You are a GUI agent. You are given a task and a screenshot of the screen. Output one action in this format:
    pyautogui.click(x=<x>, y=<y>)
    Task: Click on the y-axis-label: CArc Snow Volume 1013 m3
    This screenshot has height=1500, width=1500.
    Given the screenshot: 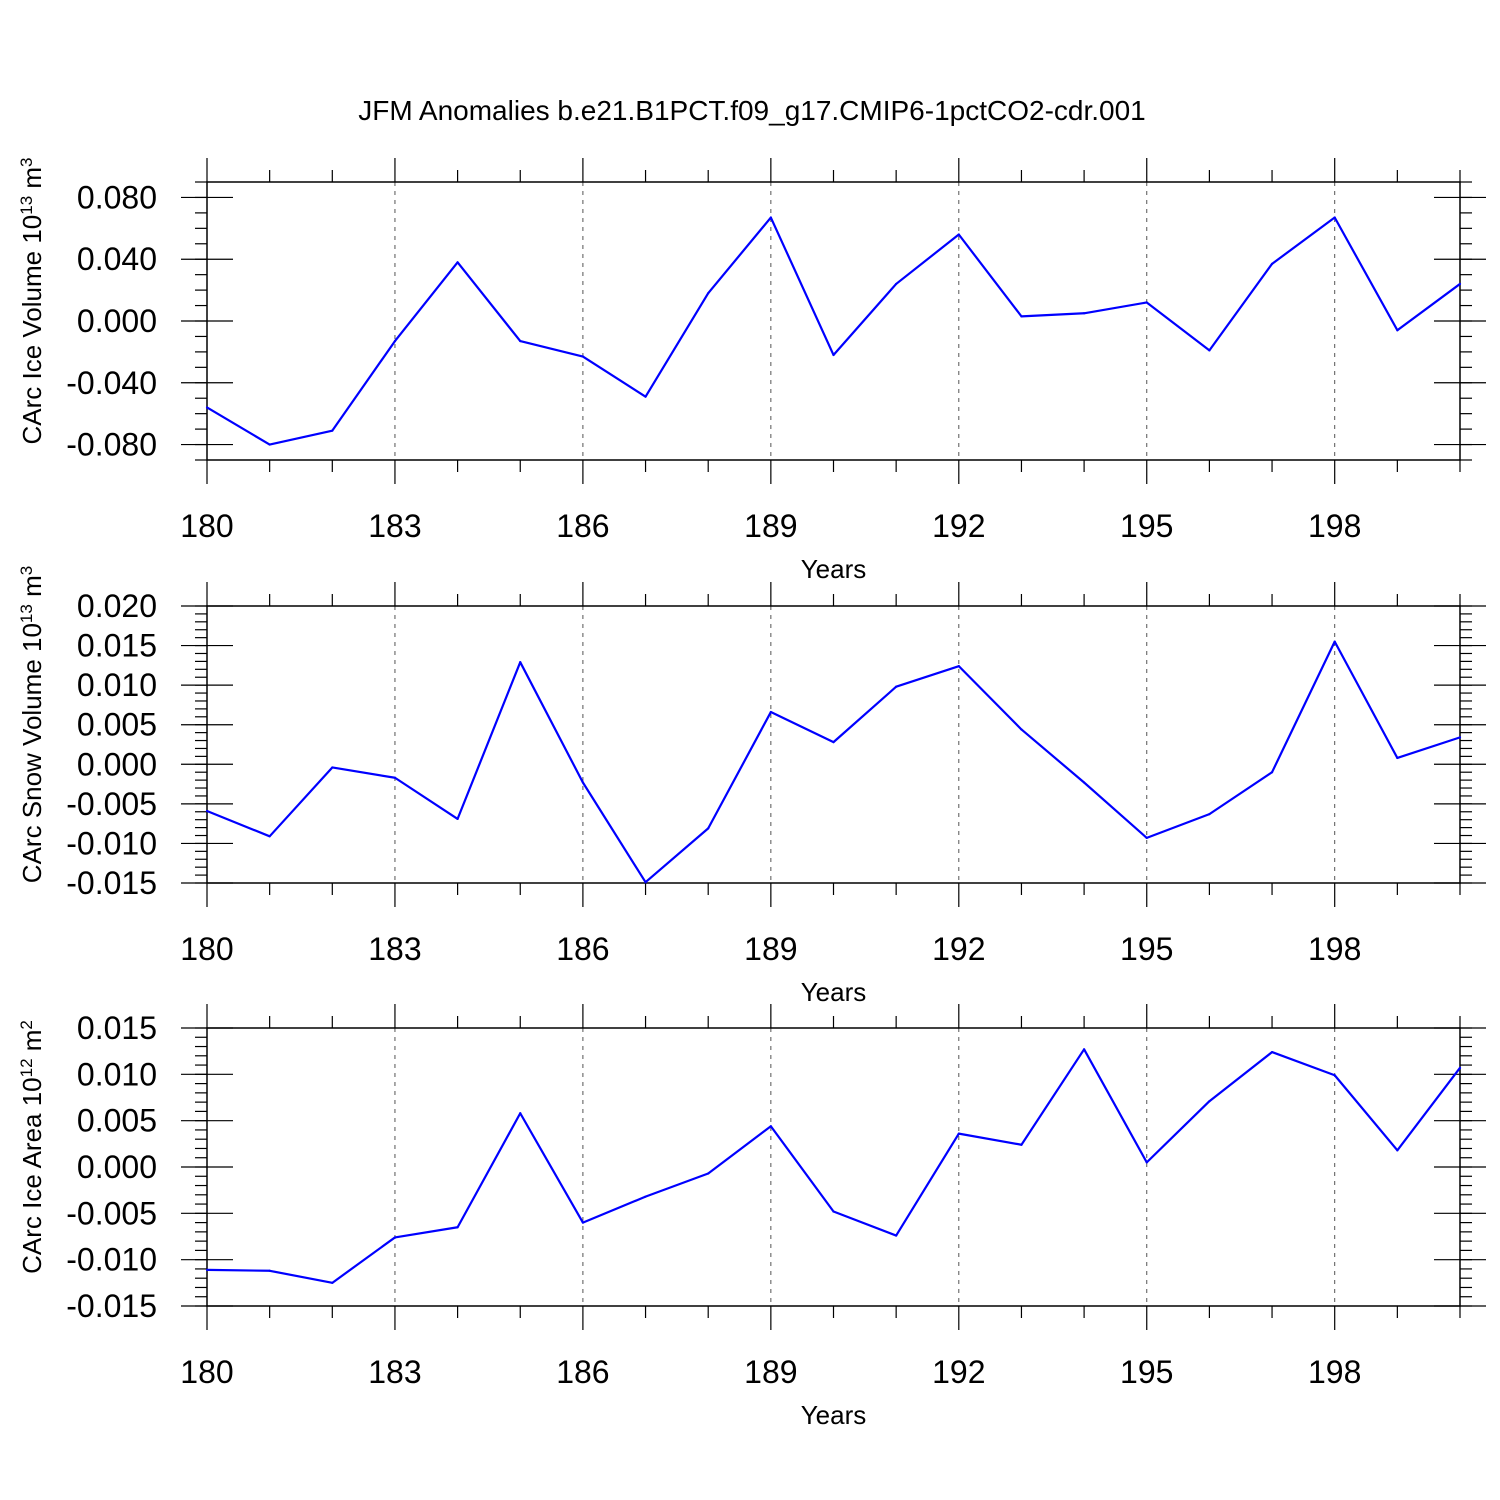 What is the action you would take?
    pyautogui.click(x=32, y=724)
    